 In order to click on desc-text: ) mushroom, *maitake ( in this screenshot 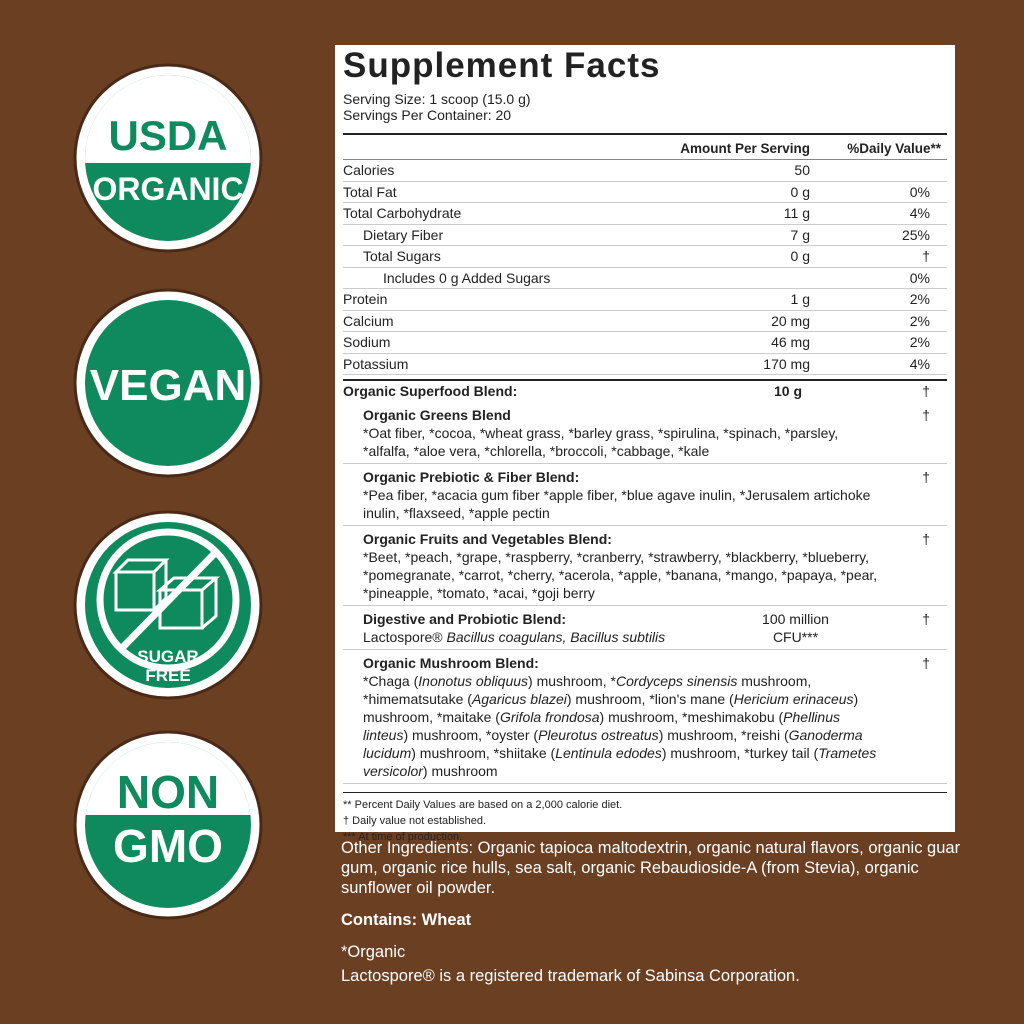, I will do `click(611, 707)`.